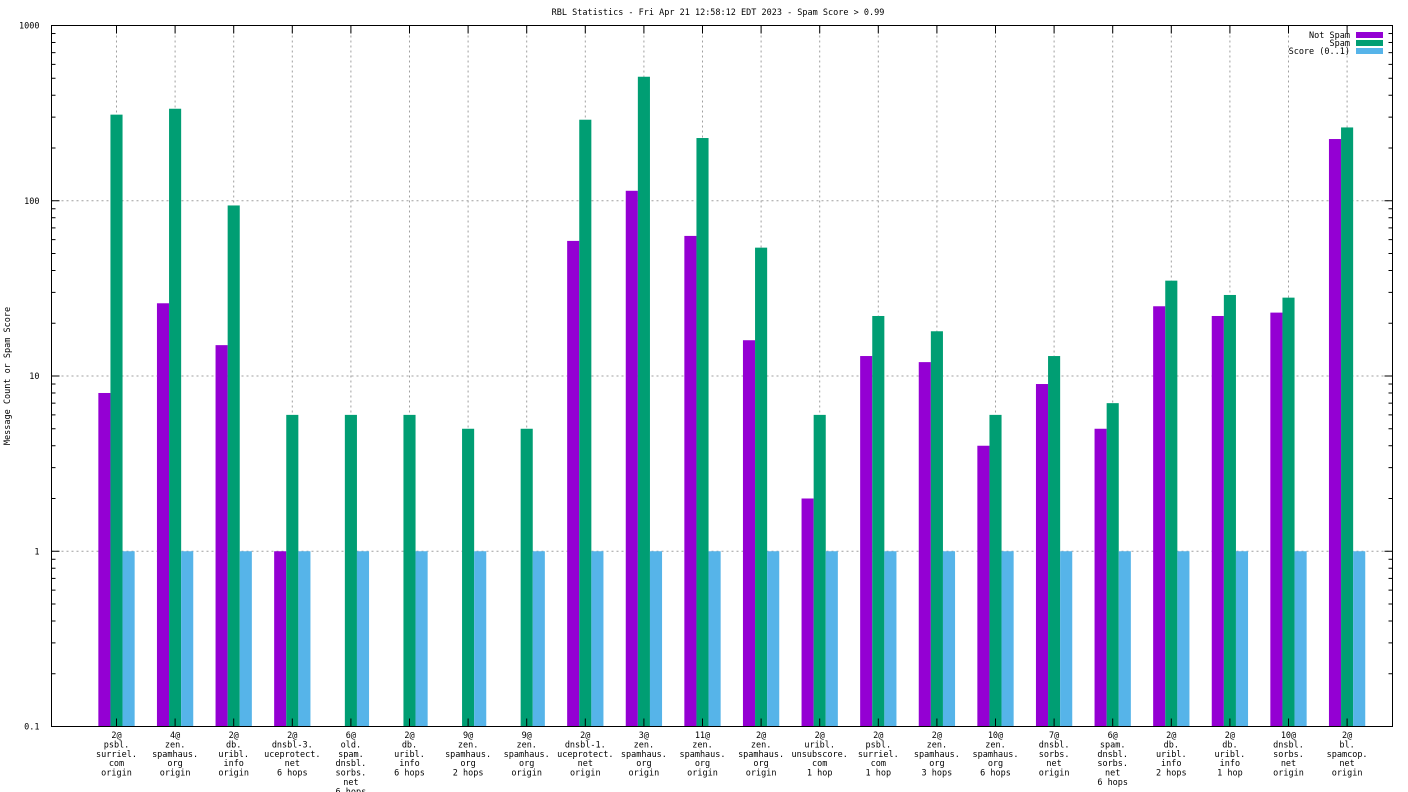 This screenshot has height=792, width=1408. What do you see at coordinates (351, 745) in the screenshot?
I see `x-tick-label-line: old.` at bounding box center [351, 745].